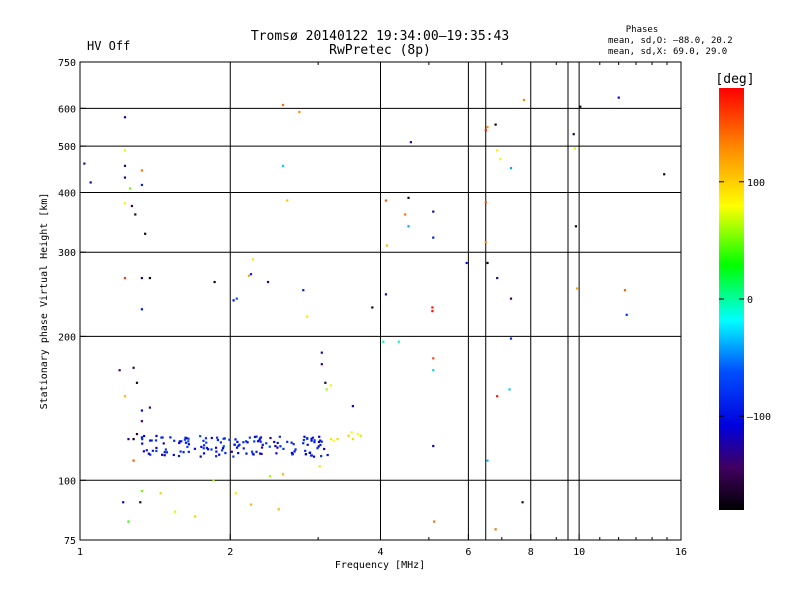 The height and width of the screenshot is (600, 800). What do you see at coordinates (681, 552) in the screenshot?
I see `x-tick-label: 16` at bounding box center [681, 552].